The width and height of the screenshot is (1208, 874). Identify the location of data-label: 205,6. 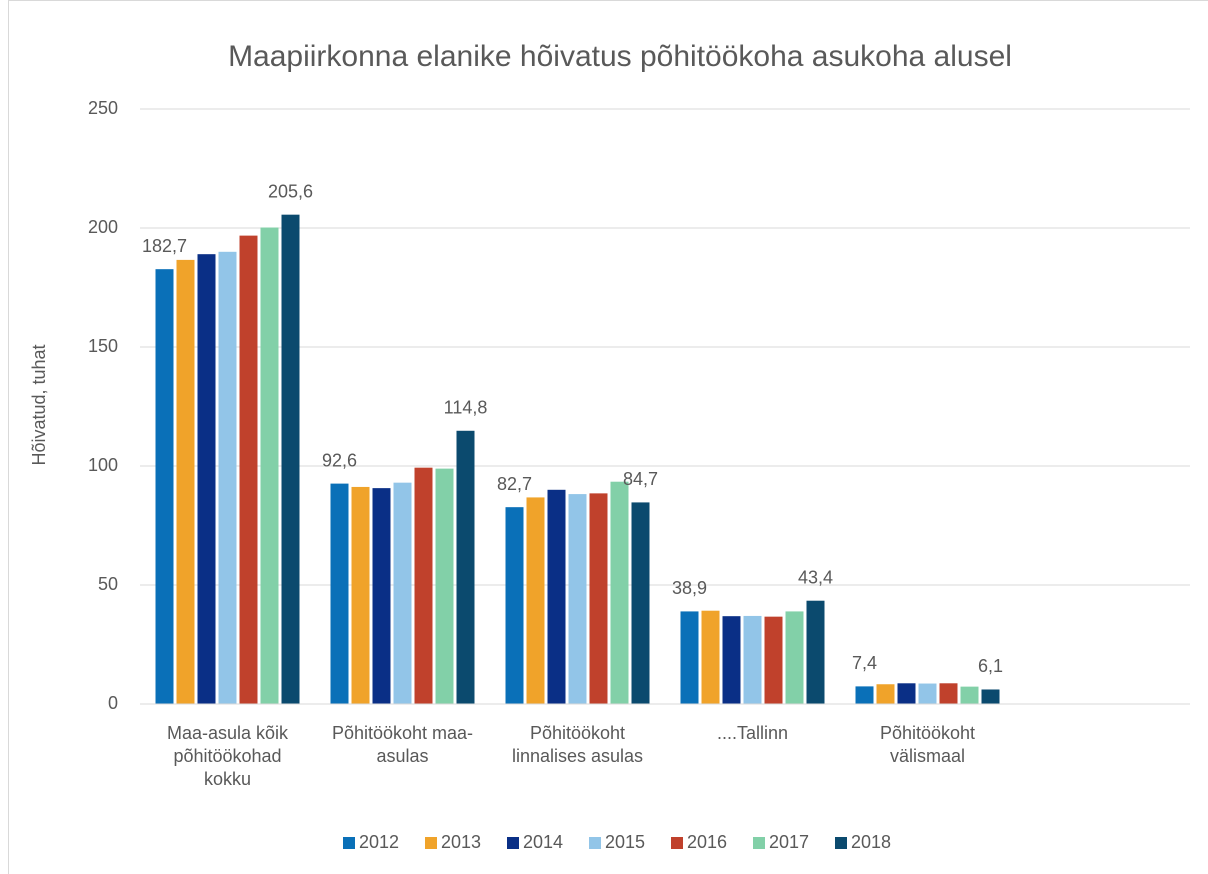
(290, 191).